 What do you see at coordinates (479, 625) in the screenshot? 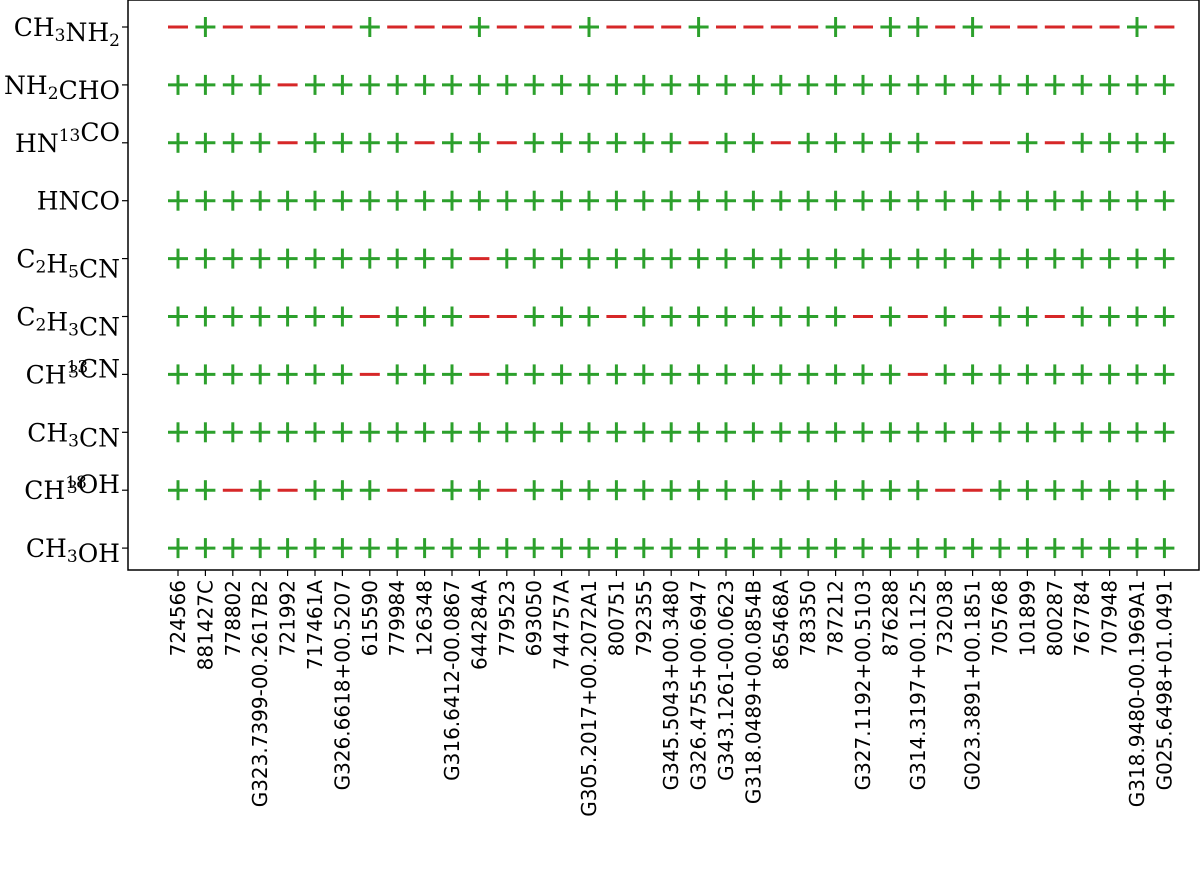
I see `x-tick-label: 644284A` at bounding box center [479, 625].